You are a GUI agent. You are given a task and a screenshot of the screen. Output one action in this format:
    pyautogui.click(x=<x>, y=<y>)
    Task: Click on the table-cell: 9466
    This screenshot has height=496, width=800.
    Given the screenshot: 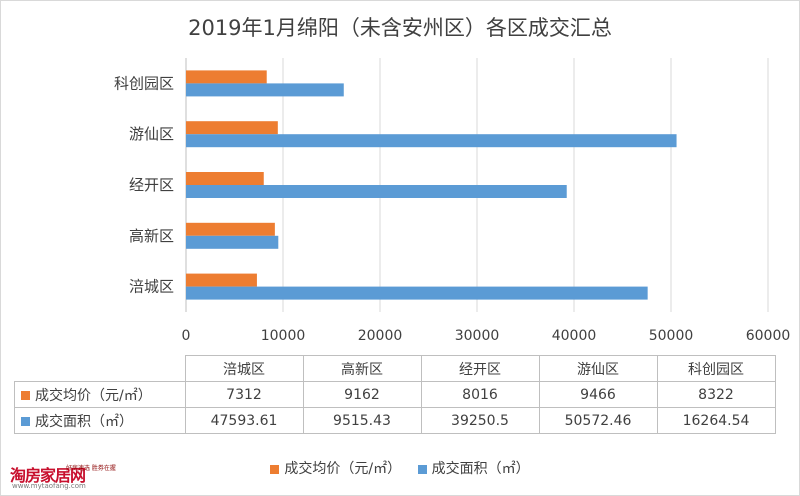 What is the action you would take?
    pyautogui.click(x=598, y=394)
    